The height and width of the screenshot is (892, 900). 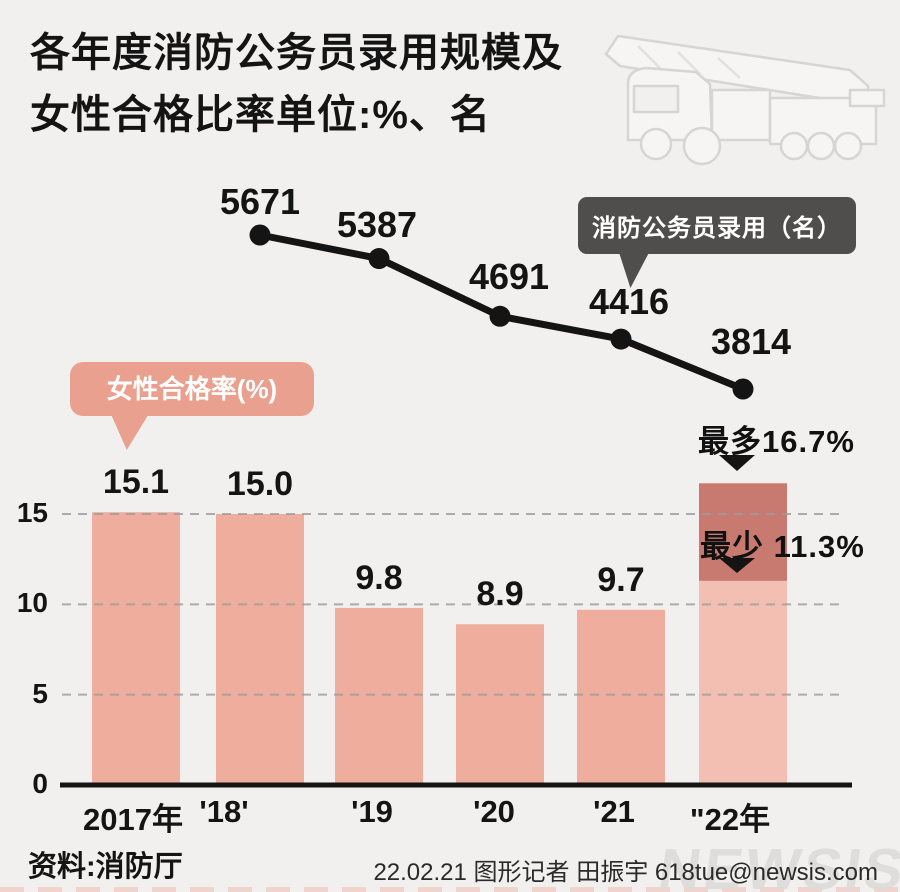 I want to click on line-series-label: 消防公务员录用（名）, so click(x=717, y=228).